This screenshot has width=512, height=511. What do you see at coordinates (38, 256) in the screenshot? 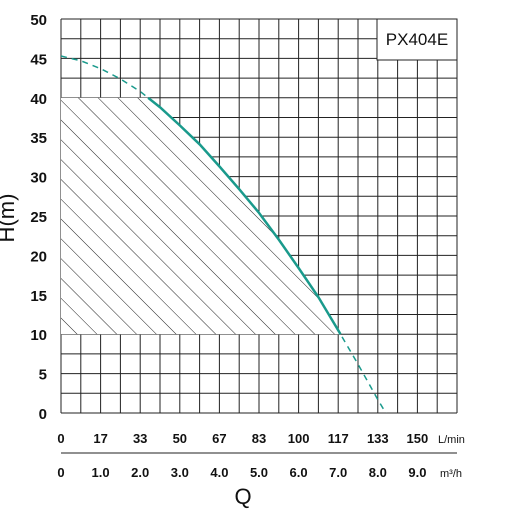
I see `y-tick-label: 20` at bounding box center [38, 256].